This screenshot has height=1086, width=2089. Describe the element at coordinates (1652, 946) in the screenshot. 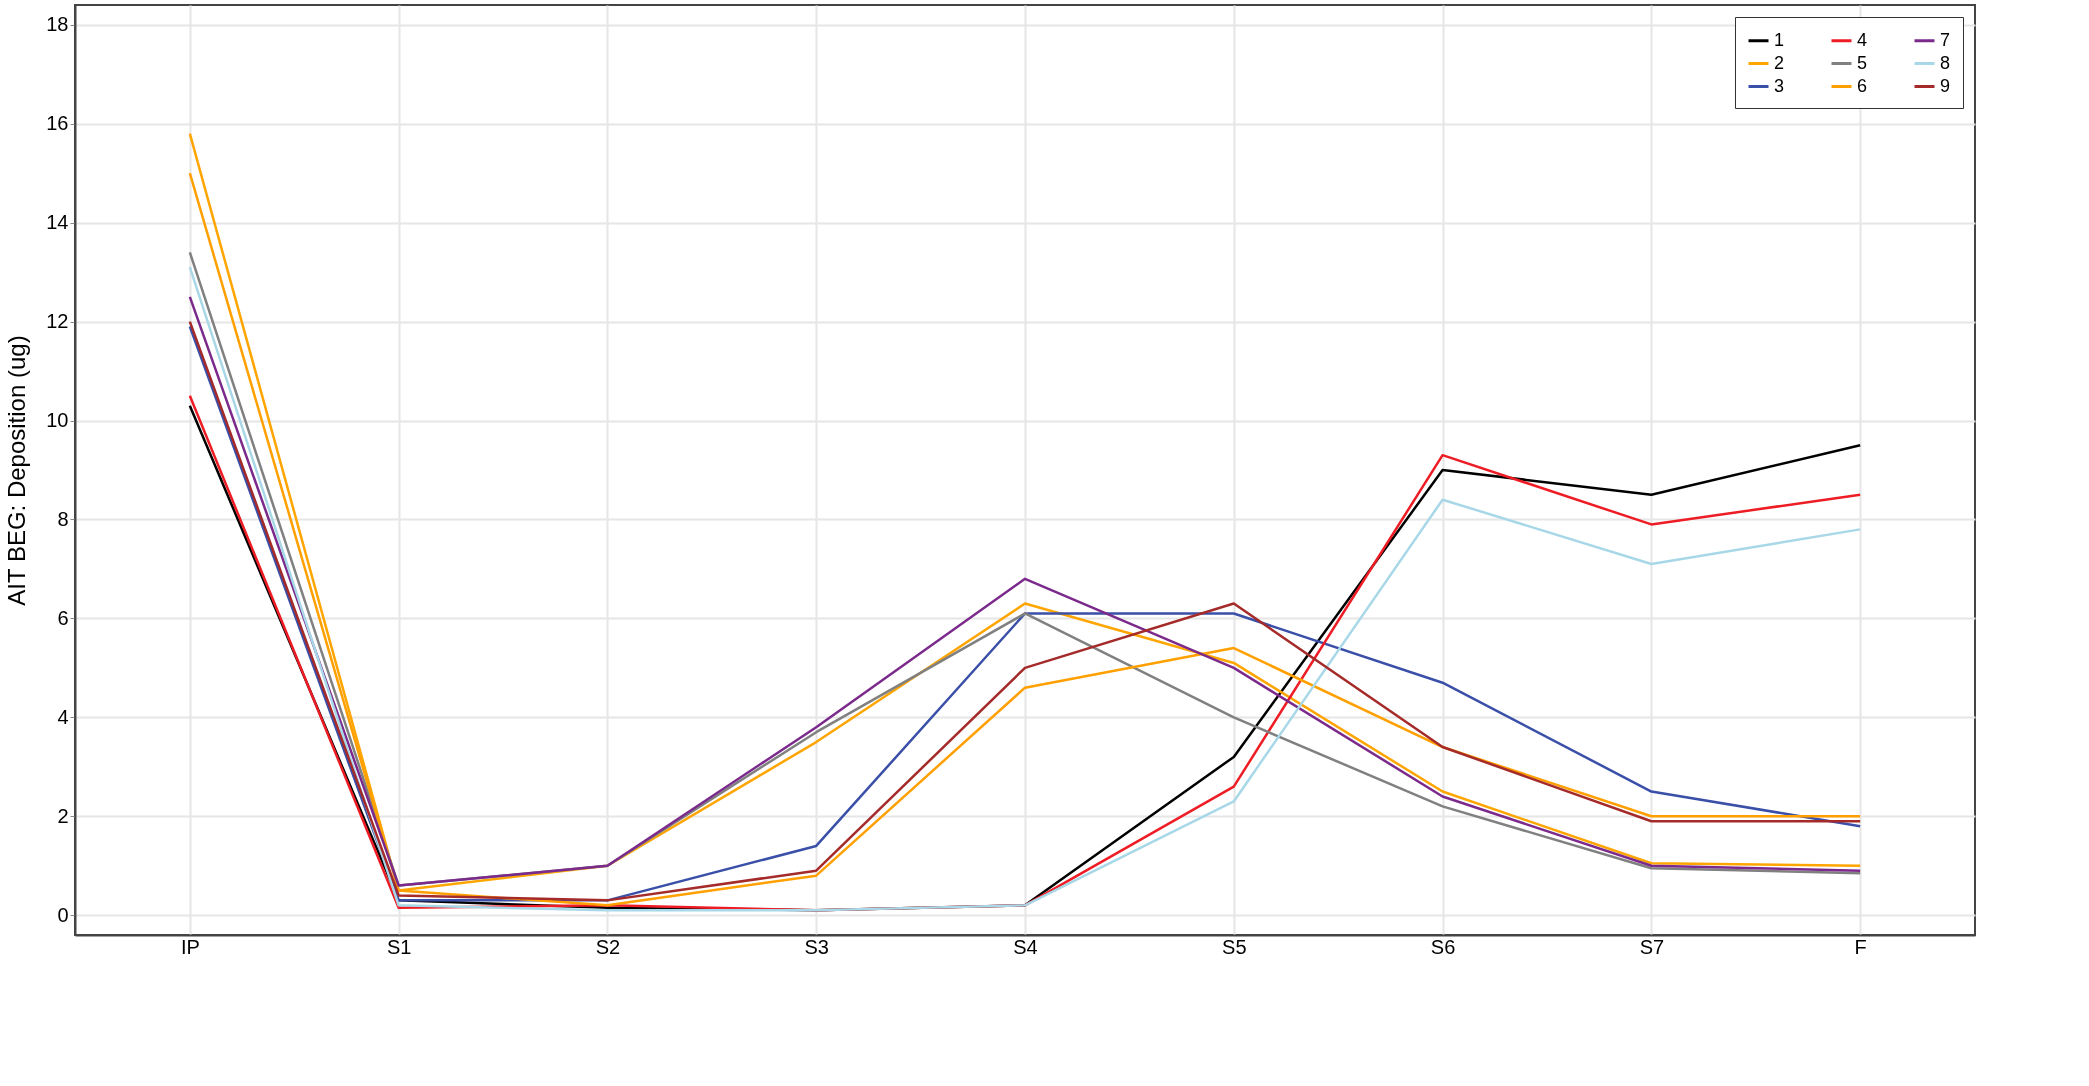

I see `x-tick-label: S7` at that location.